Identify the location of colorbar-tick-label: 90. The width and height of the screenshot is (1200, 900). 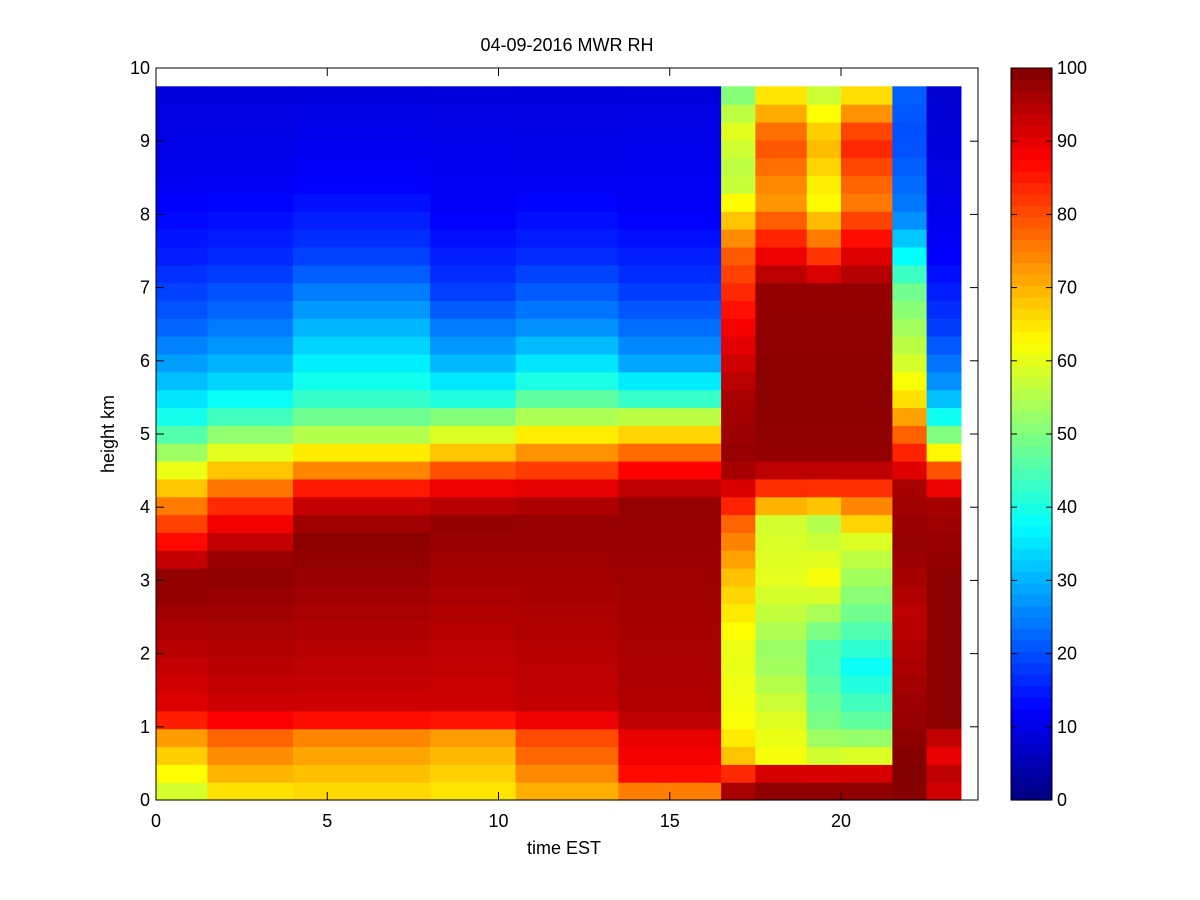
(1067, 141).